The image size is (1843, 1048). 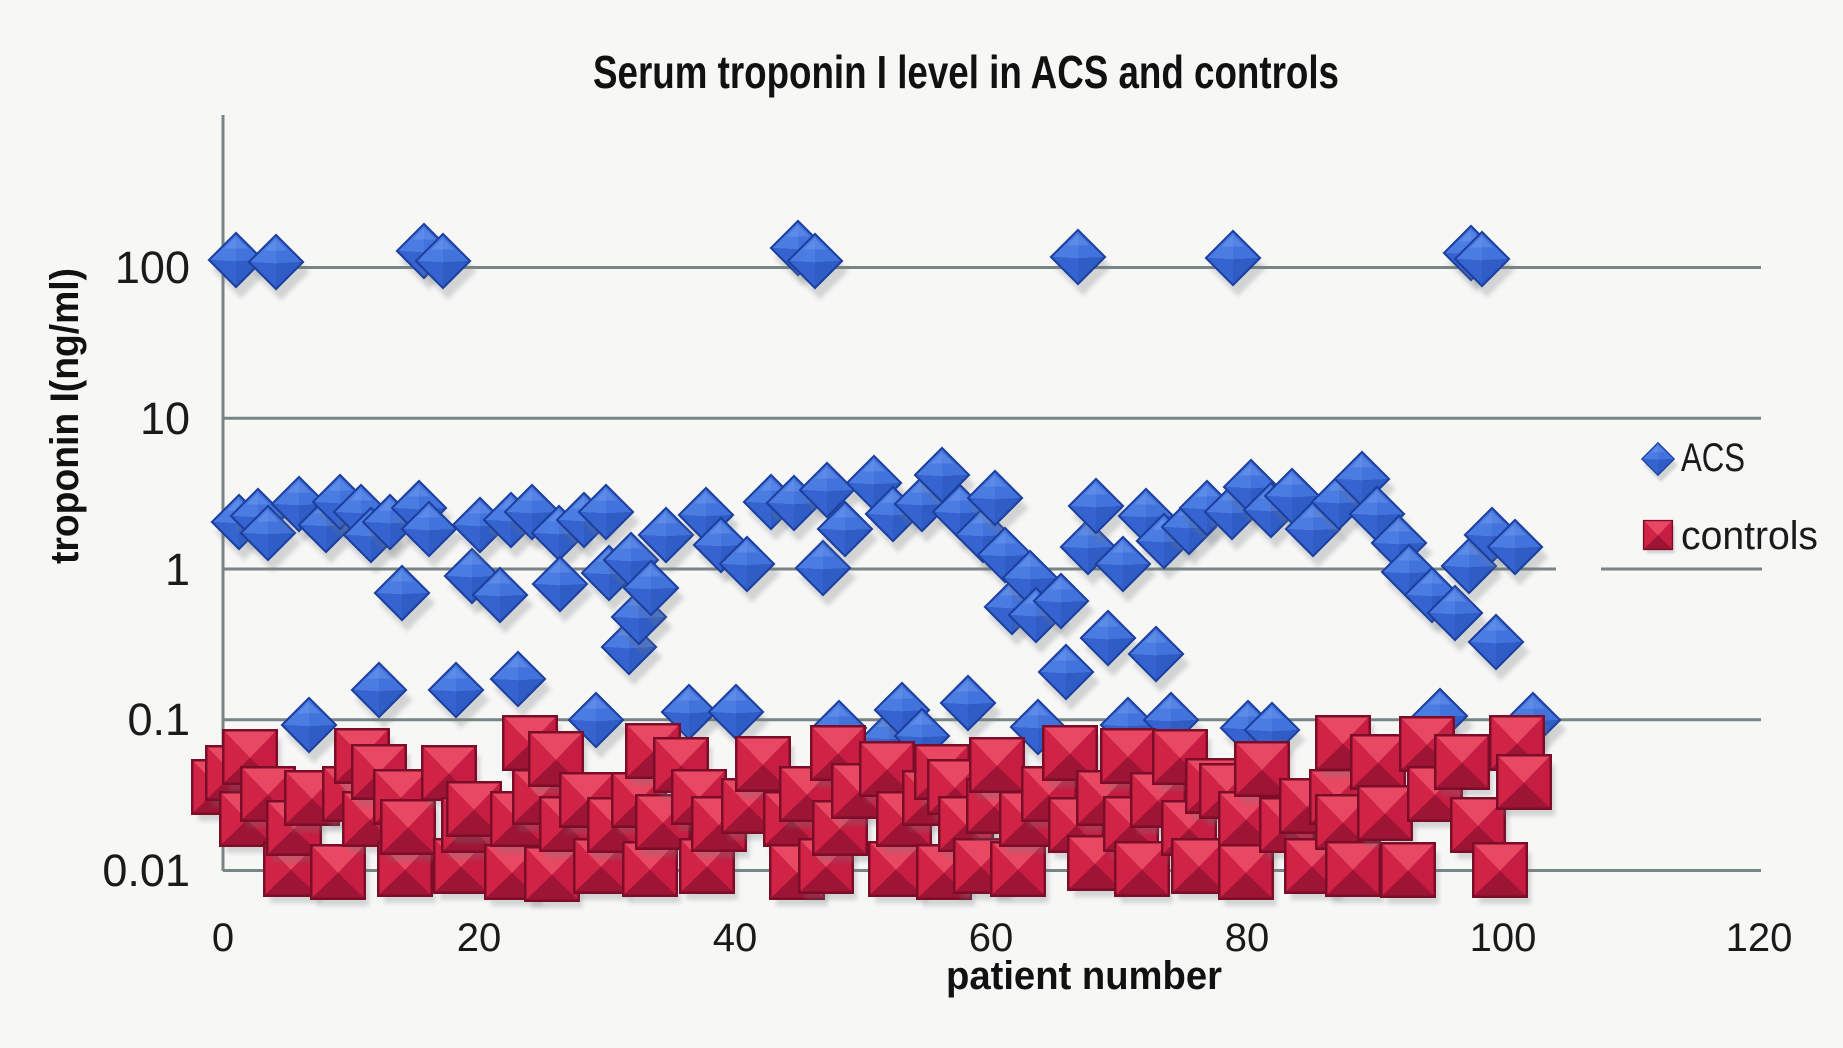 I want to click on svg-text: 0, so click(x=223, y=938).